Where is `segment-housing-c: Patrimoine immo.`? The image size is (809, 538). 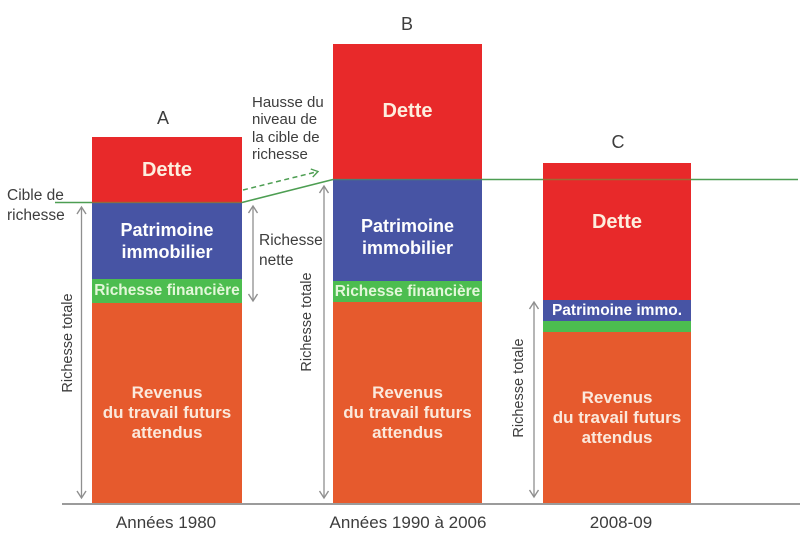
segment-housing-c: Patrimoine immo. is located at coordinates (617, 310).